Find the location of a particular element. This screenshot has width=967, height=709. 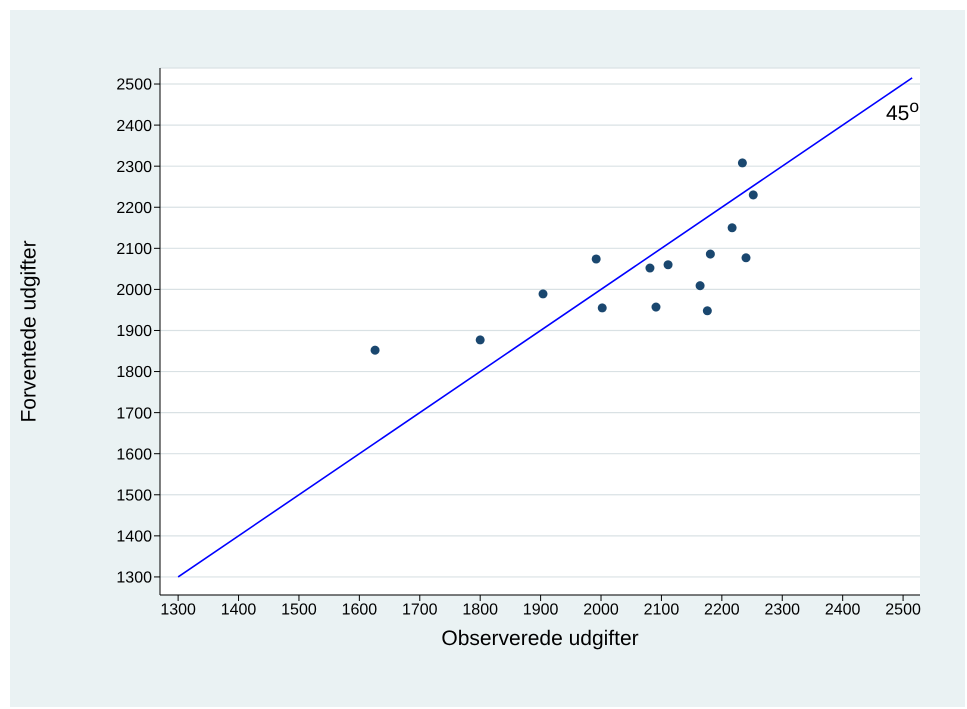

y-tick-label: 1300 is located at coordinates (134, 578).